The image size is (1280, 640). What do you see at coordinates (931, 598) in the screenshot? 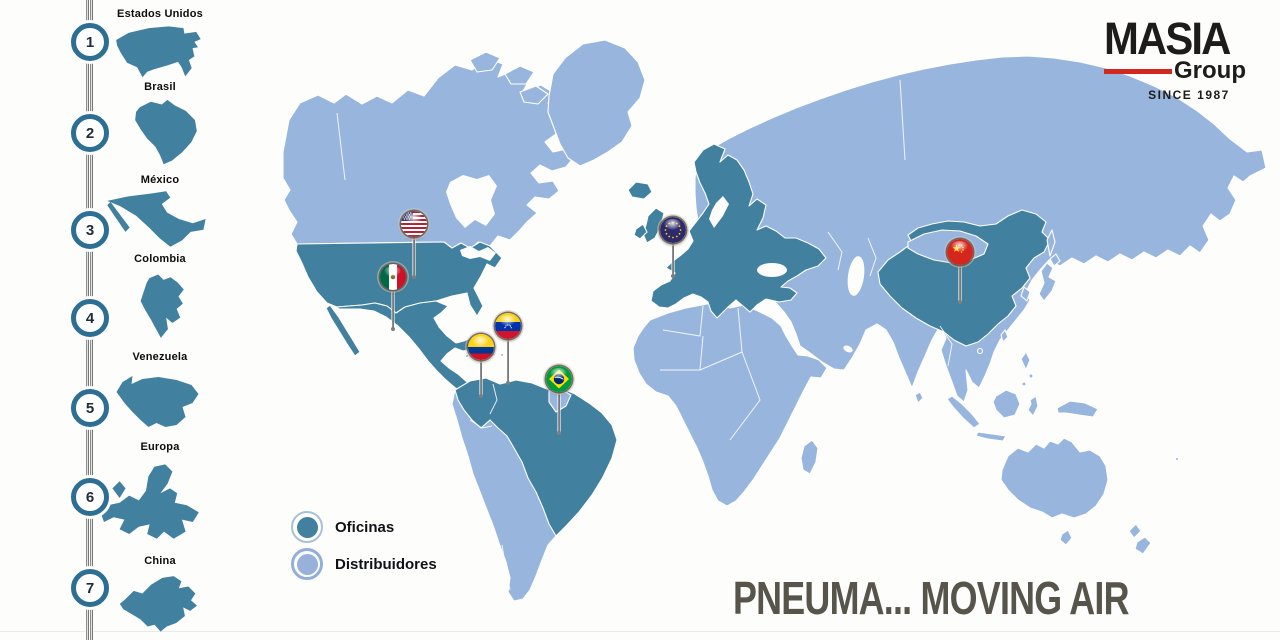
I see `tagline: PNEUMA... MOVING AIR` at bounding box center [931, 598].